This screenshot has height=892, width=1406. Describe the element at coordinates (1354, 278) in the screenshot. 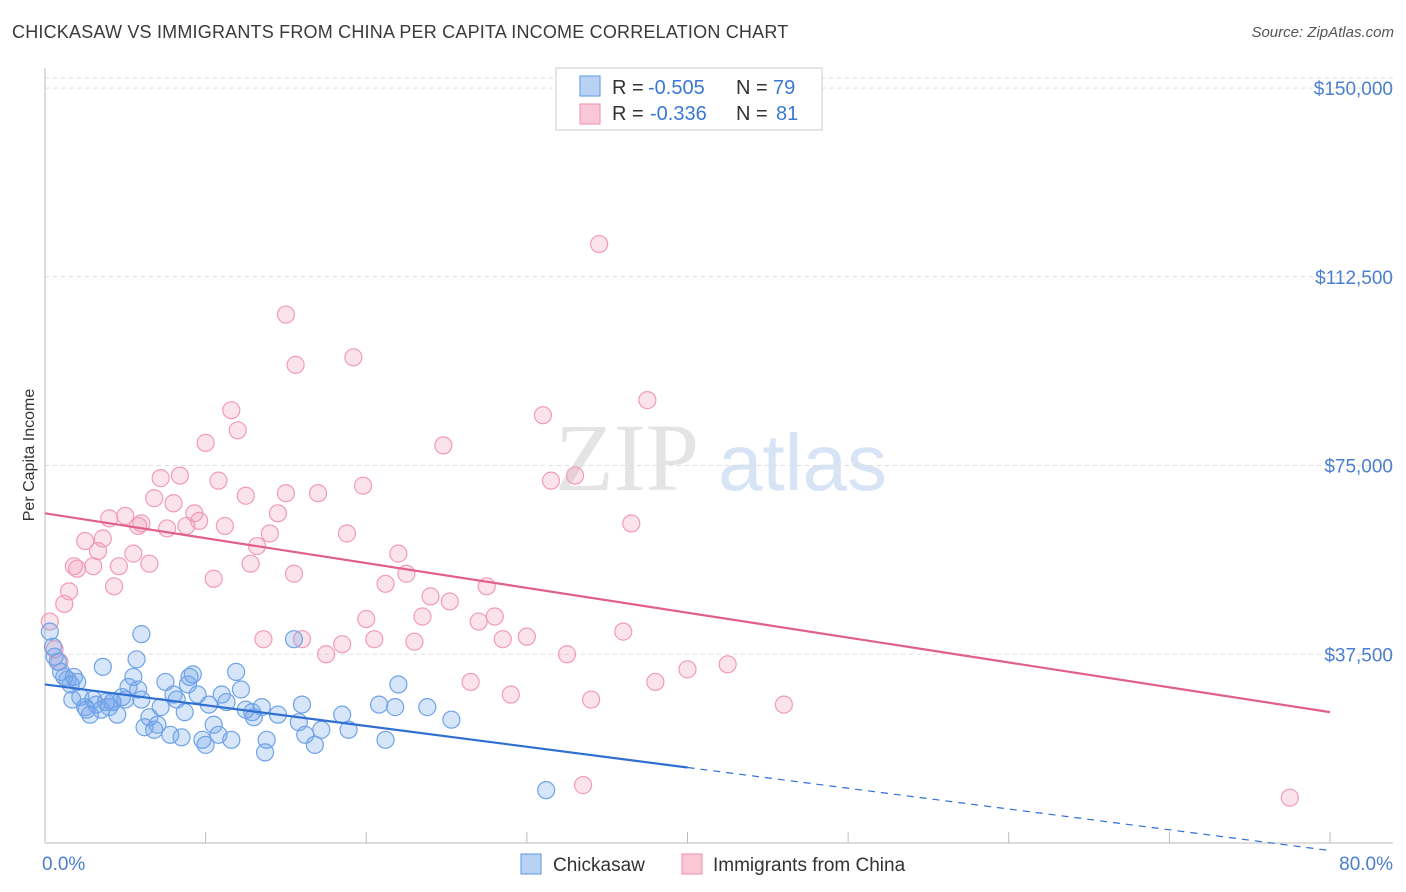

I see `y-tick-label: $112,500` at that location.